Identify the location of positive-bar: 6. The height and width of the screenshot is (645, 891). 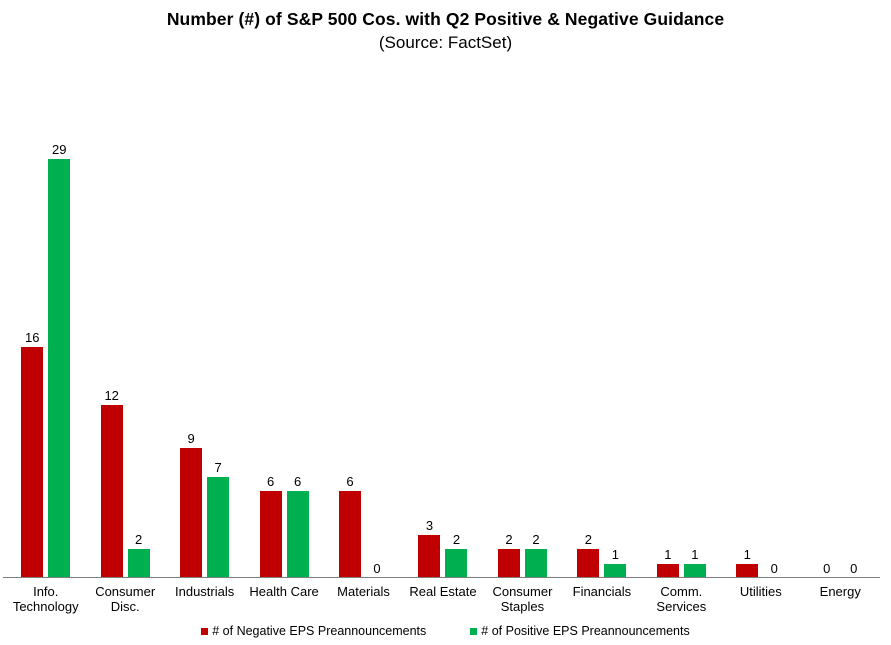
(297, 526).